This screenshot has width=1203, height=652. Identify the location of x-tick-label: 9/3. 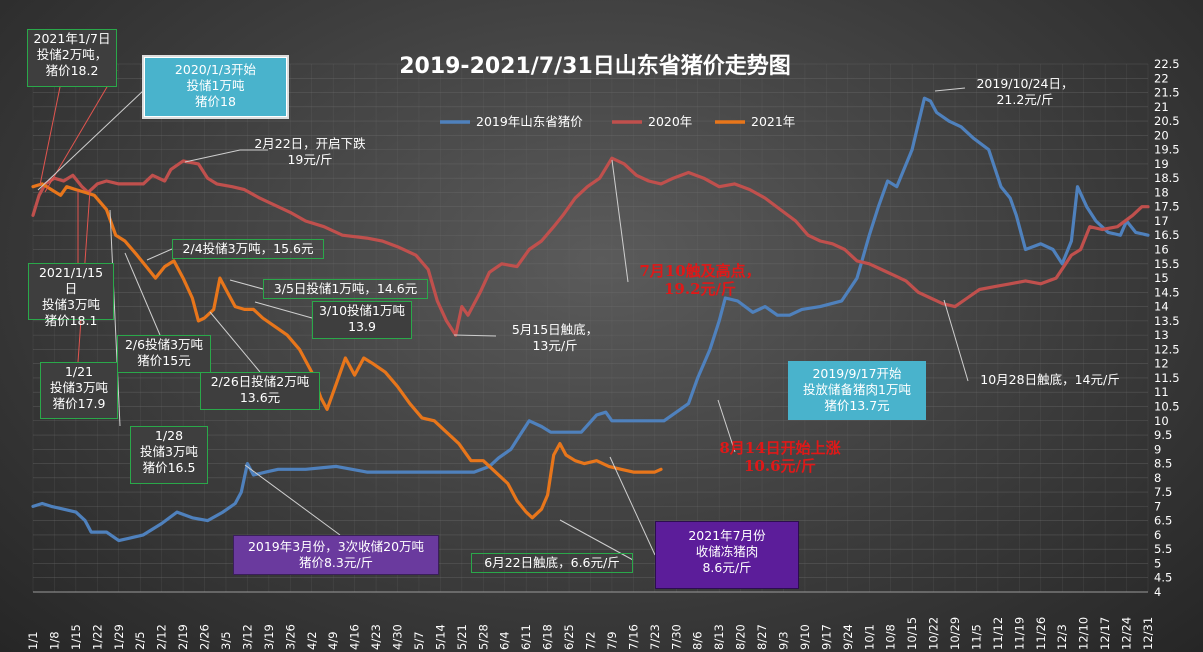
(783, 640).